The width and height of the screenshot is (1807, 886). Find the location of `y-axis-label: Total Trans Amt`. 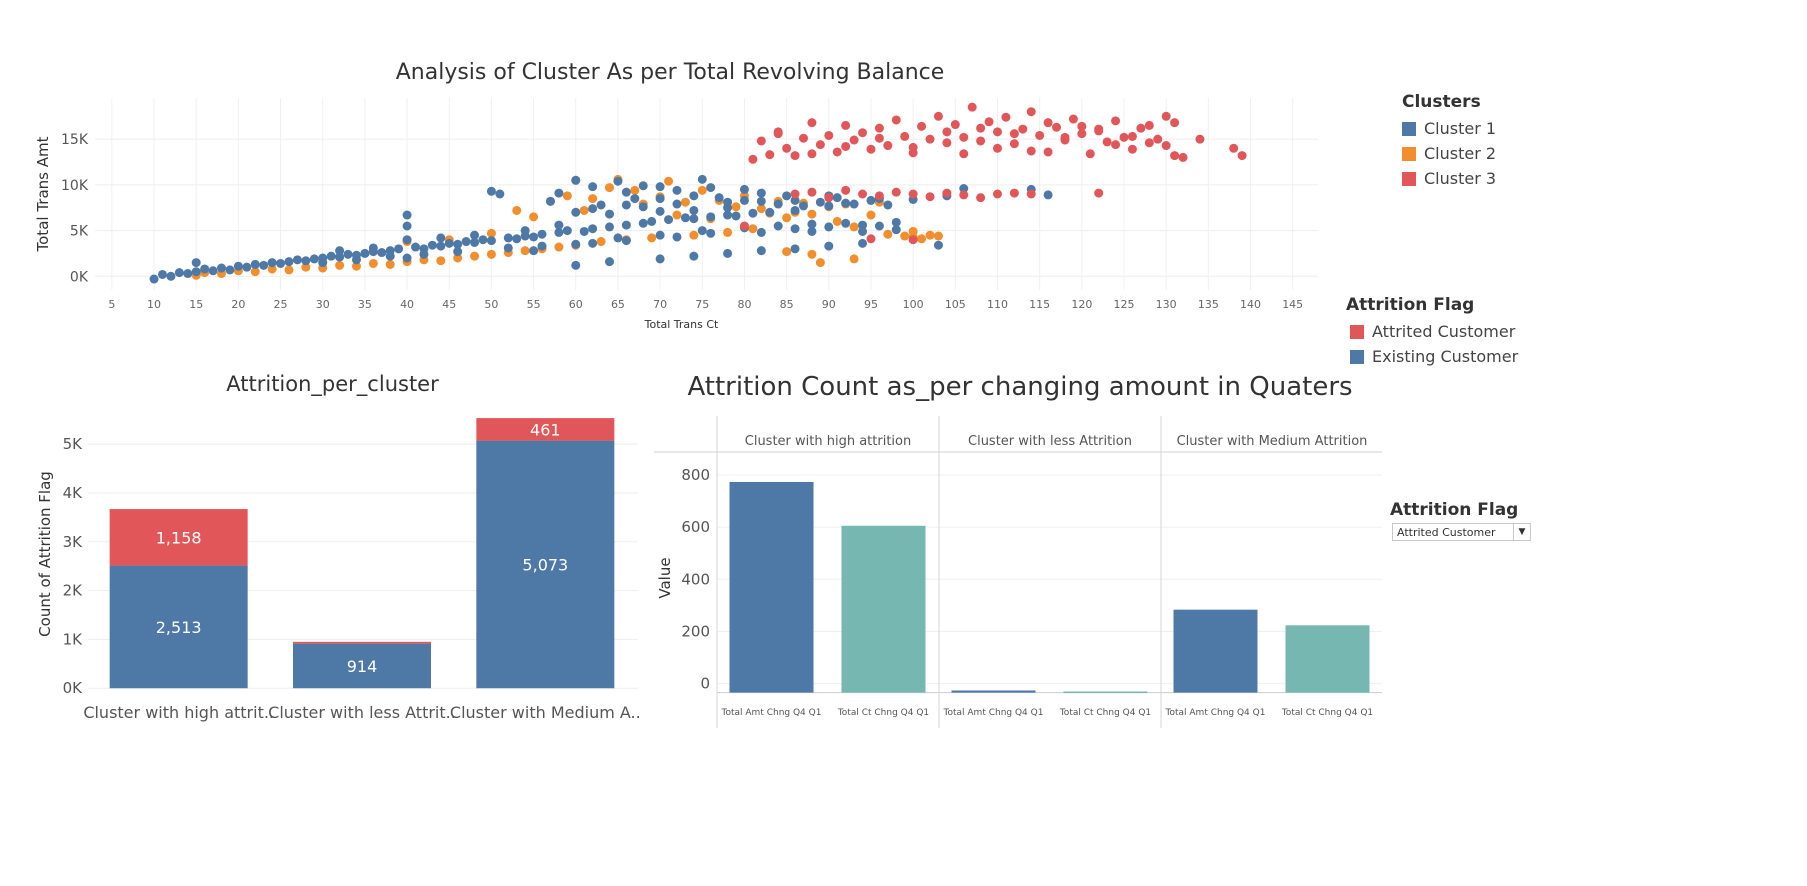

y-axis-label: Total Trans Amt is located at coordinates (43, 194).